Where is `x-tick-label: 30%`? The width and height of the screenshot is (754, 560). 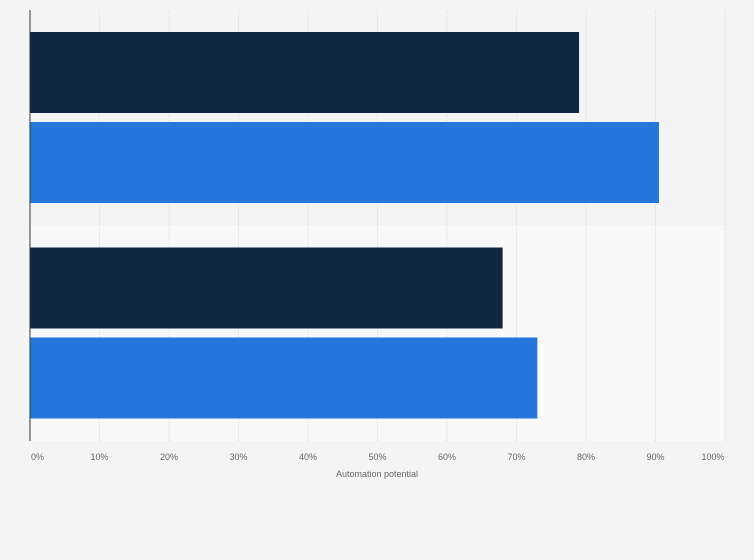
x-tick-label: 30% is located at coordinates (238, 457).